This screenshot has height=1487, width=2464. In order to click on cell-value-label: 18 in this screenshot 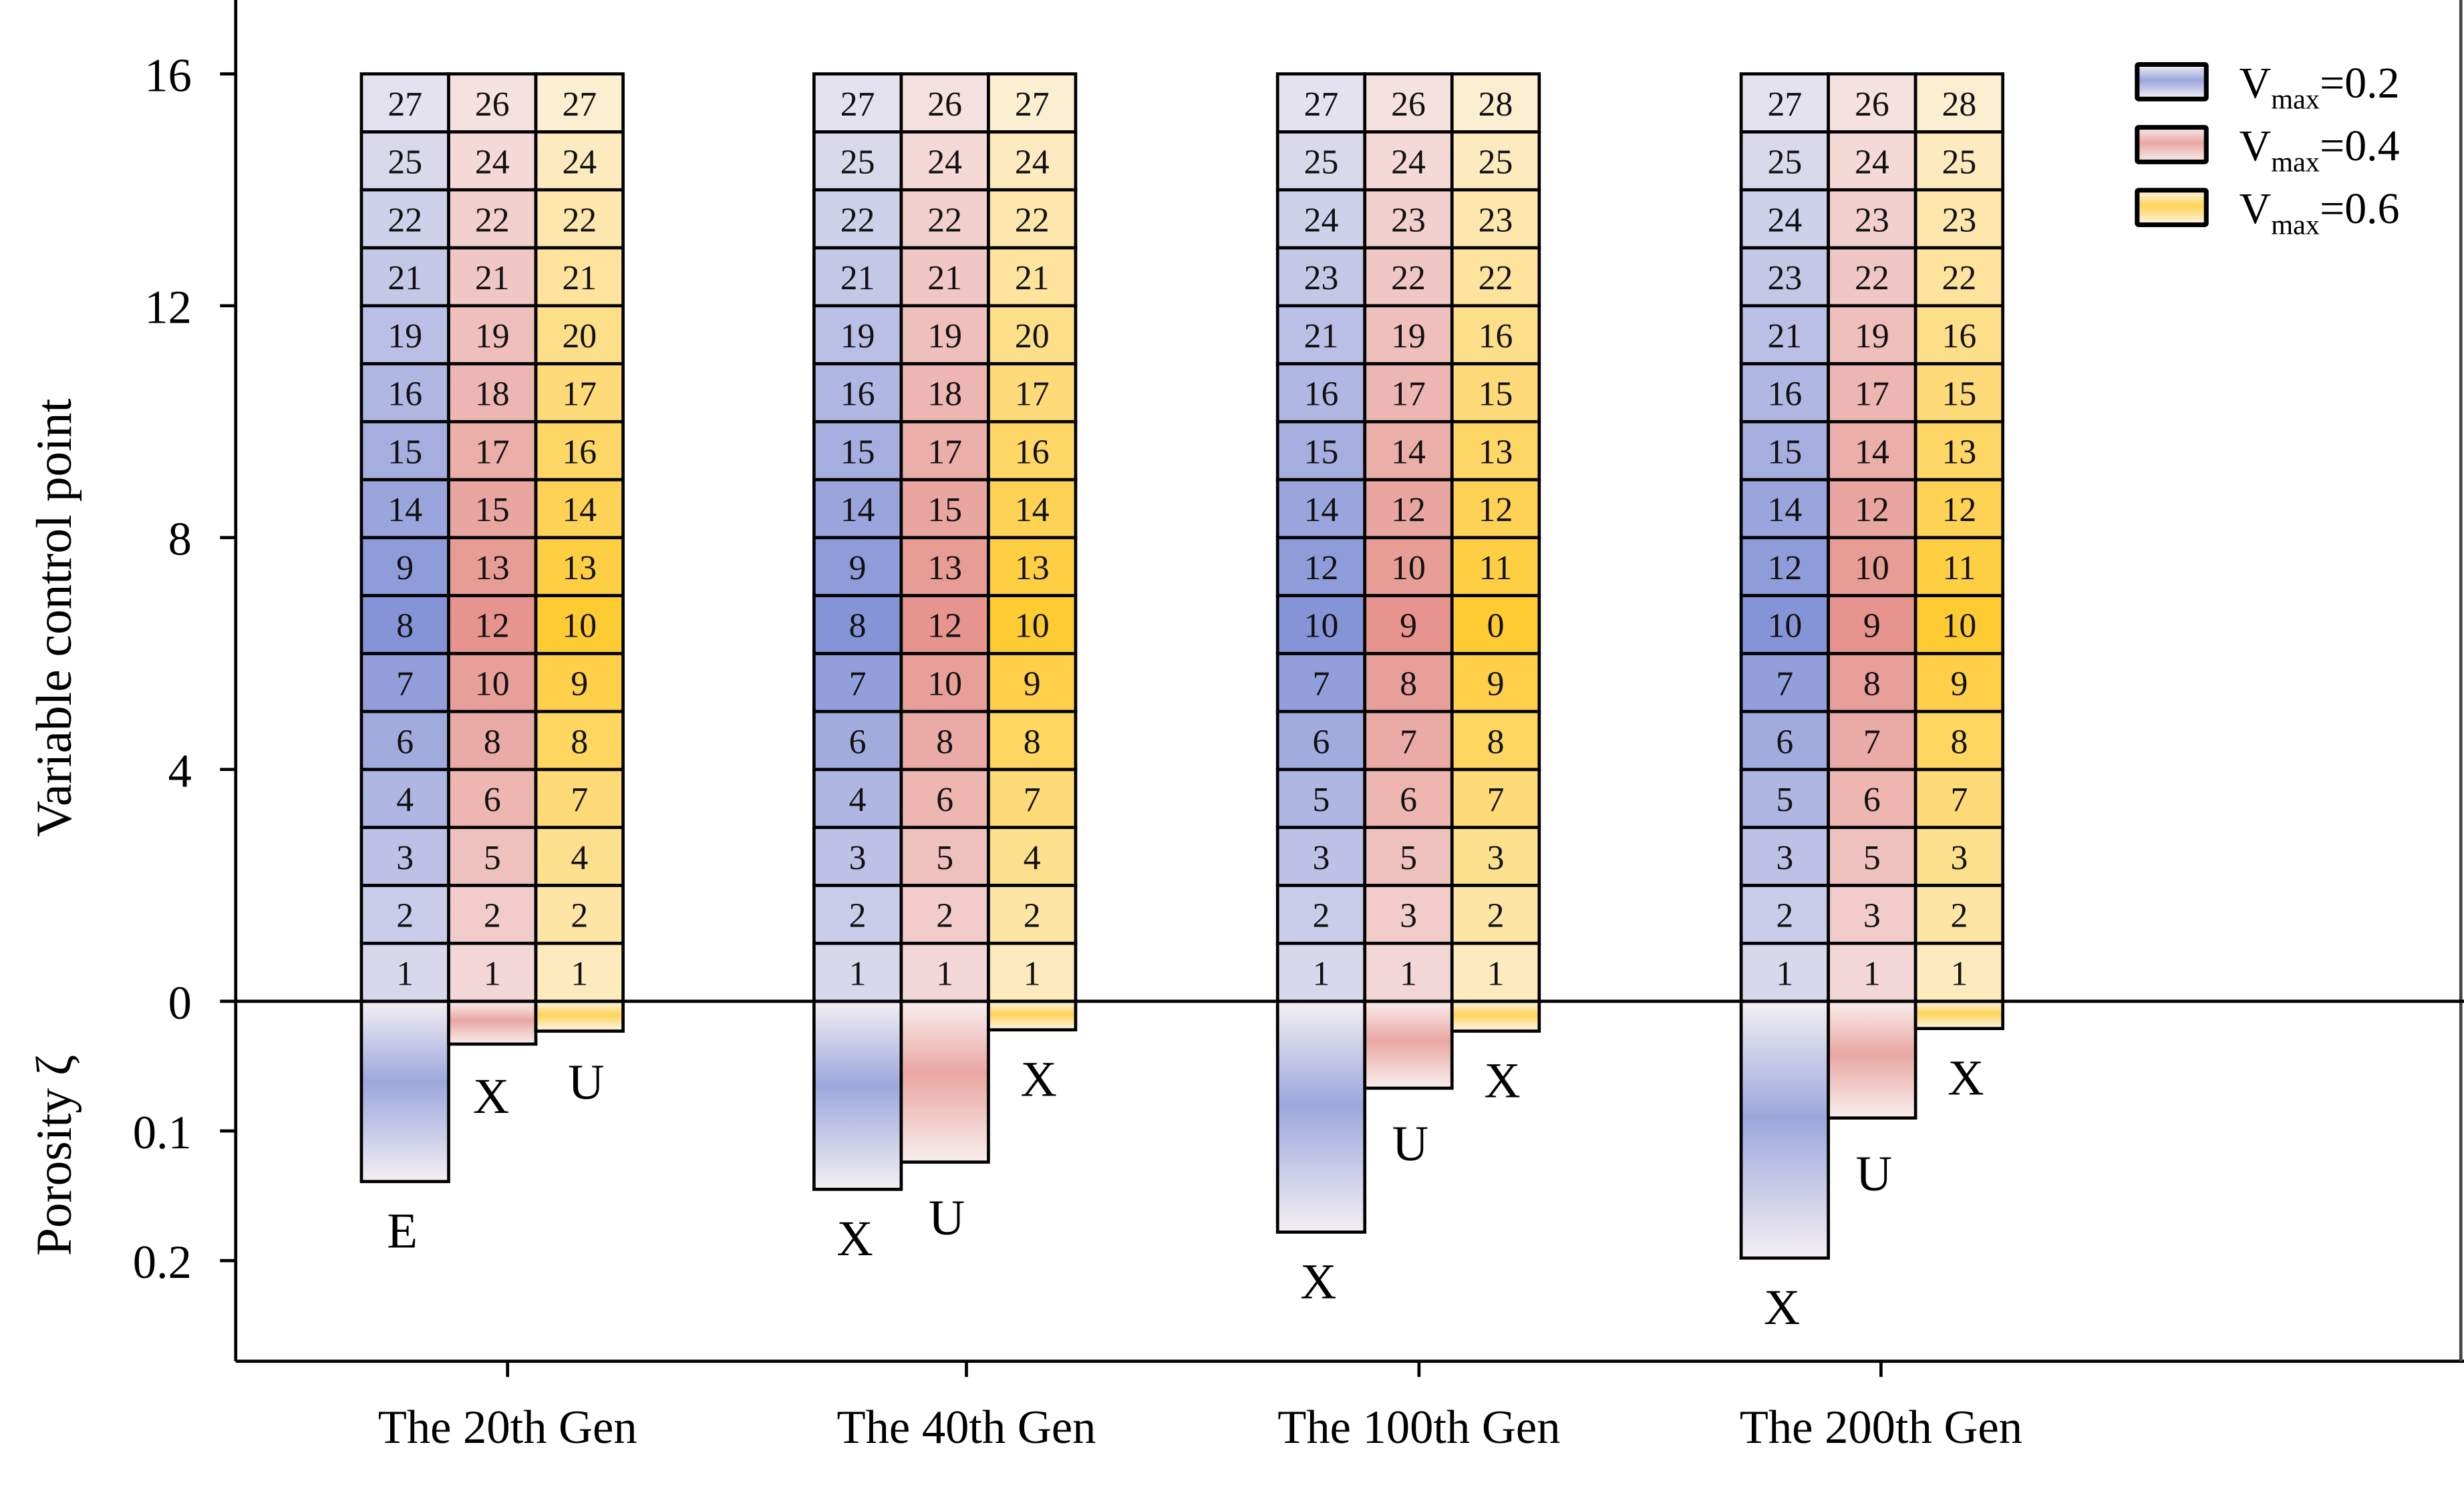, I will do `click(492, 394)`.